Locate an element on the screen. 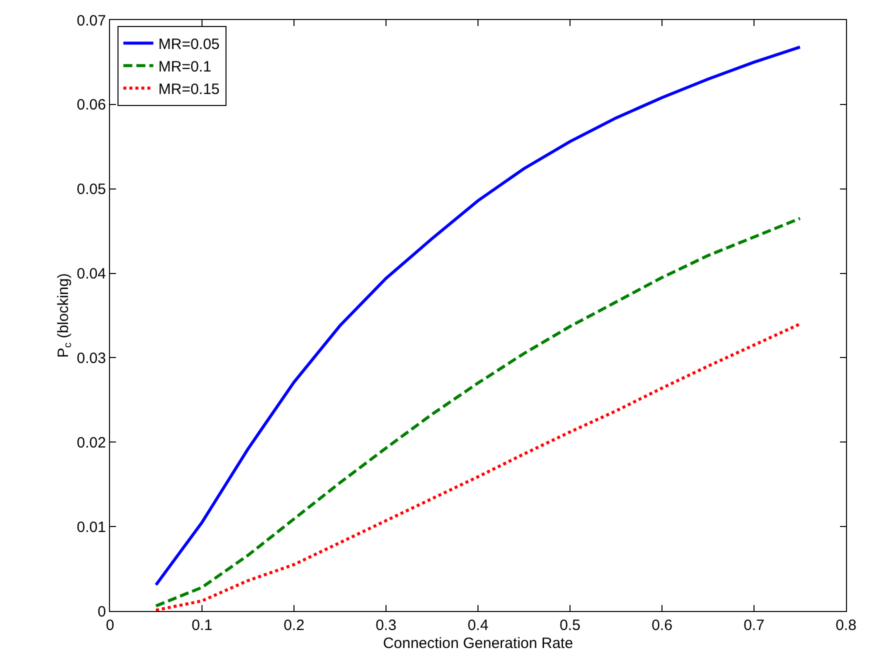 The width and height of the screenshot is (882, 671). x-tick-label: 0.4 is located at coordinates (478, 625).